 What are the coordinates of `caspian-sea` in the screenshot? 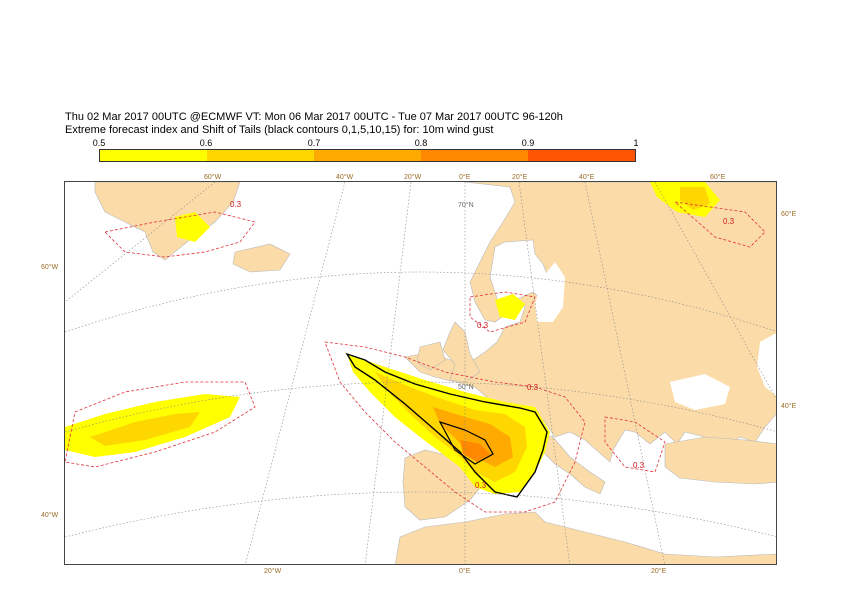 It's located at (766, 364).